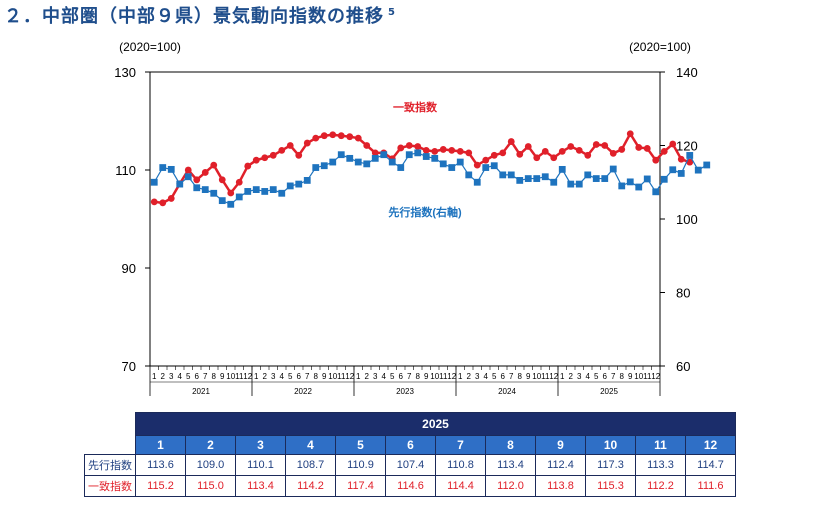 This screenshot has width=822, height=507. Describe the element at coordinates (710, 486) in the screenshot. I see `table-cell: 111.6` at that location.